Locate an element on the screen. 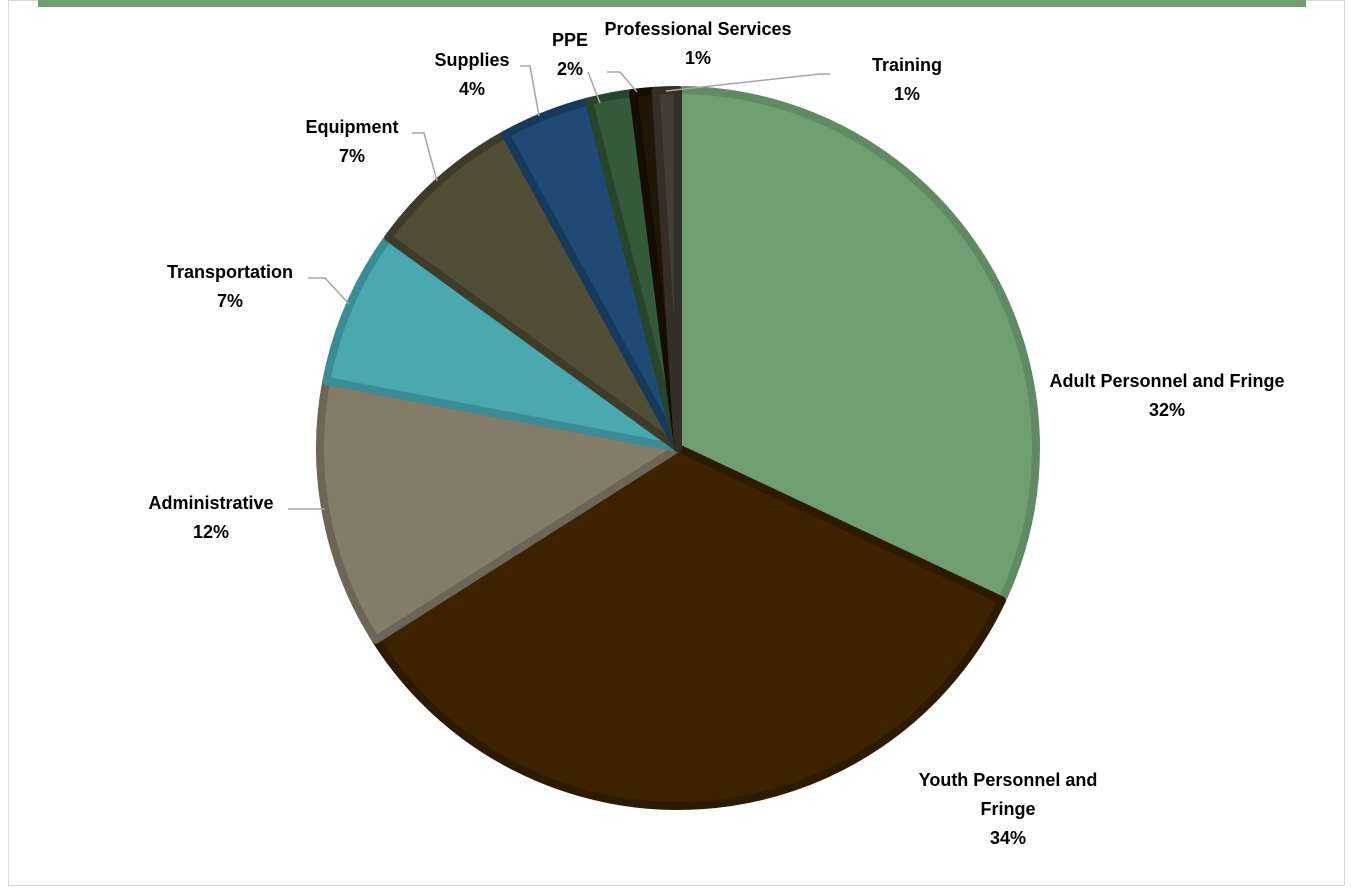 The image size is (1351, 888). leader-line-professional-services is located at coordinates (622, 82).